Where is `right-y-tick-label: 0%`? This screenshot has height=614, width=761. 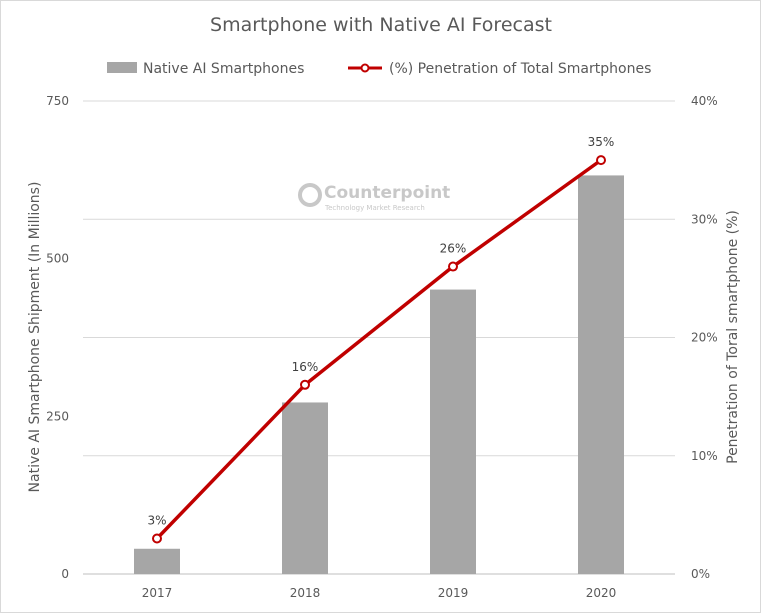 right-y-tick-label: 0% is located at coordinates (700, 574).